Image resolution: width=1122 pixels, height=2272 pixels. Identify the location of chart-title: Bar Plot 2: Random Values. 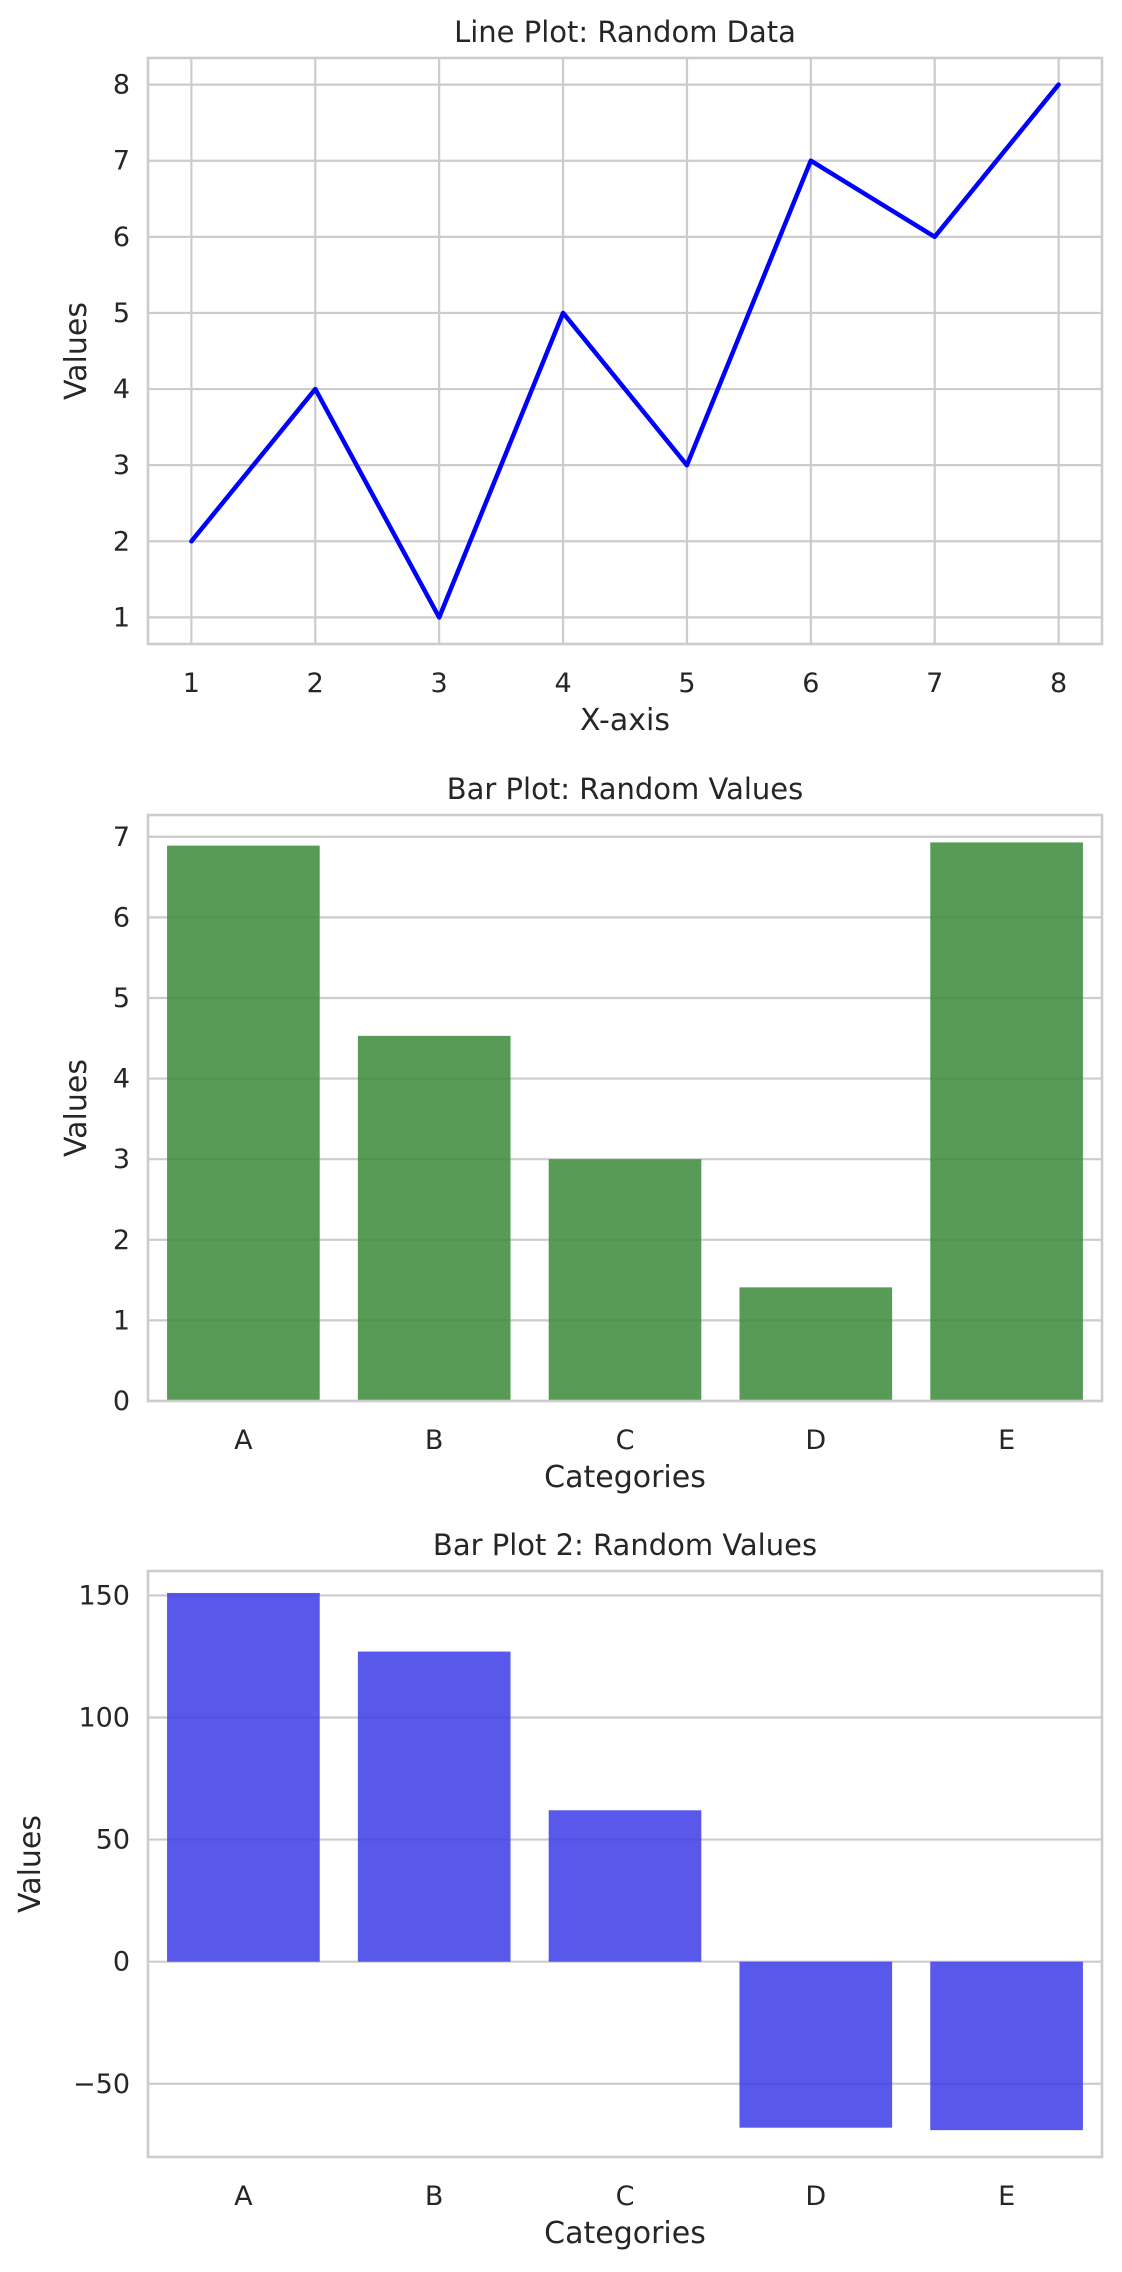
(625, 1545).